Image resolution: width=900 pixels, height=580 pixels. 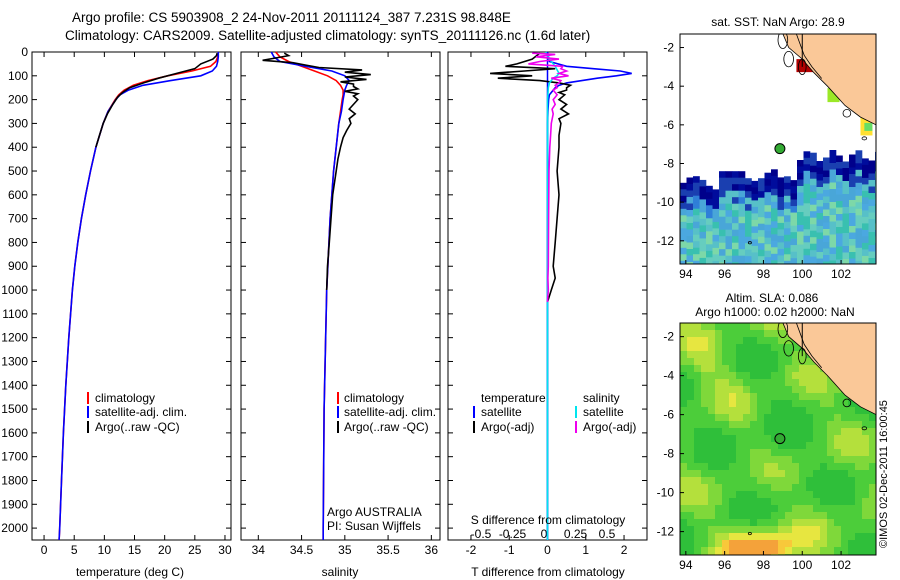 I want to click on x-tick-label: 5, so click(x=74, y=550).